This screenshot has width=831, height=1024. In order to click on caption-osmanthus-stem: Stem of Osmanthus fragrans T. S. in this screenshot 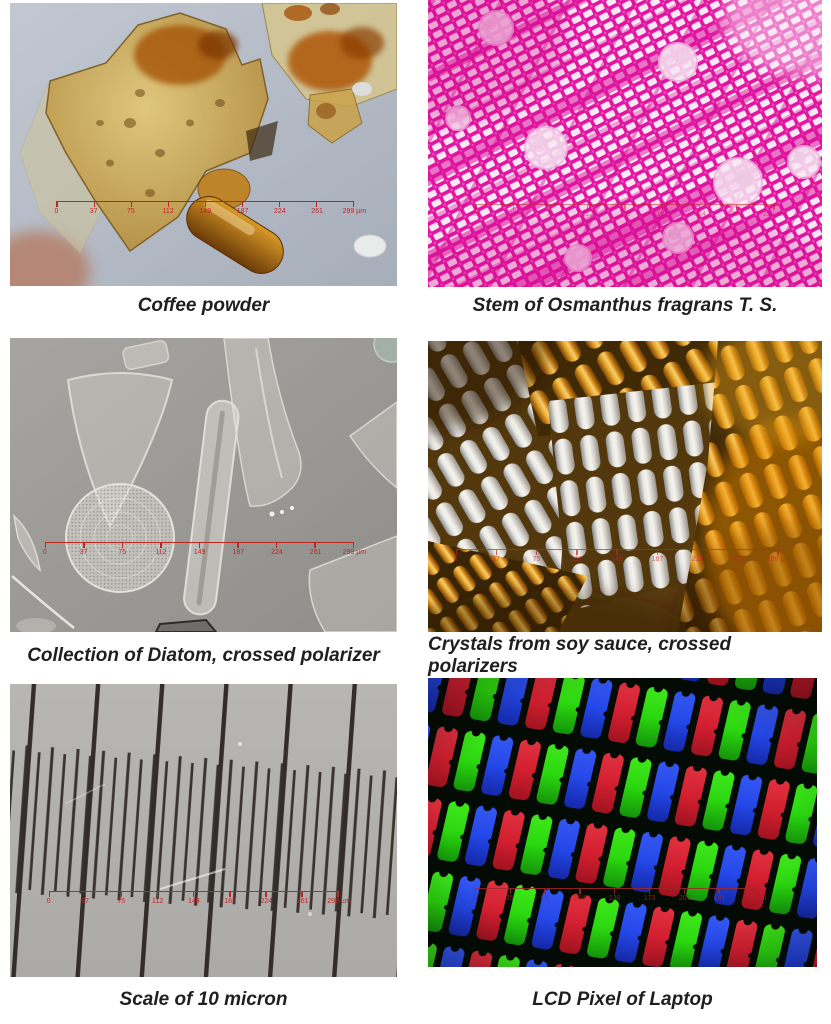, I will do `click(625, 305)`.